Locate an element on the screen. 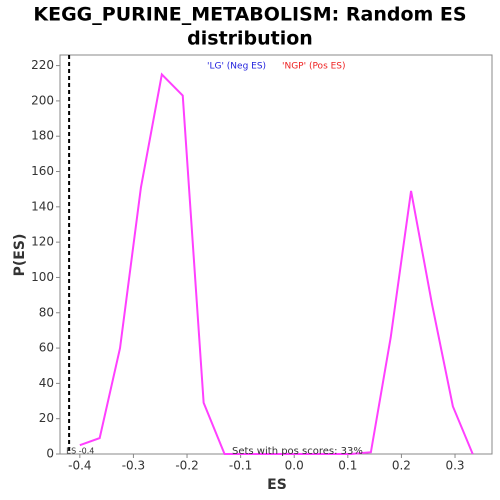 The height and width of the screenshot is (500, 500). x-tick-label: 0.2 is located at coordinates (401, 466).